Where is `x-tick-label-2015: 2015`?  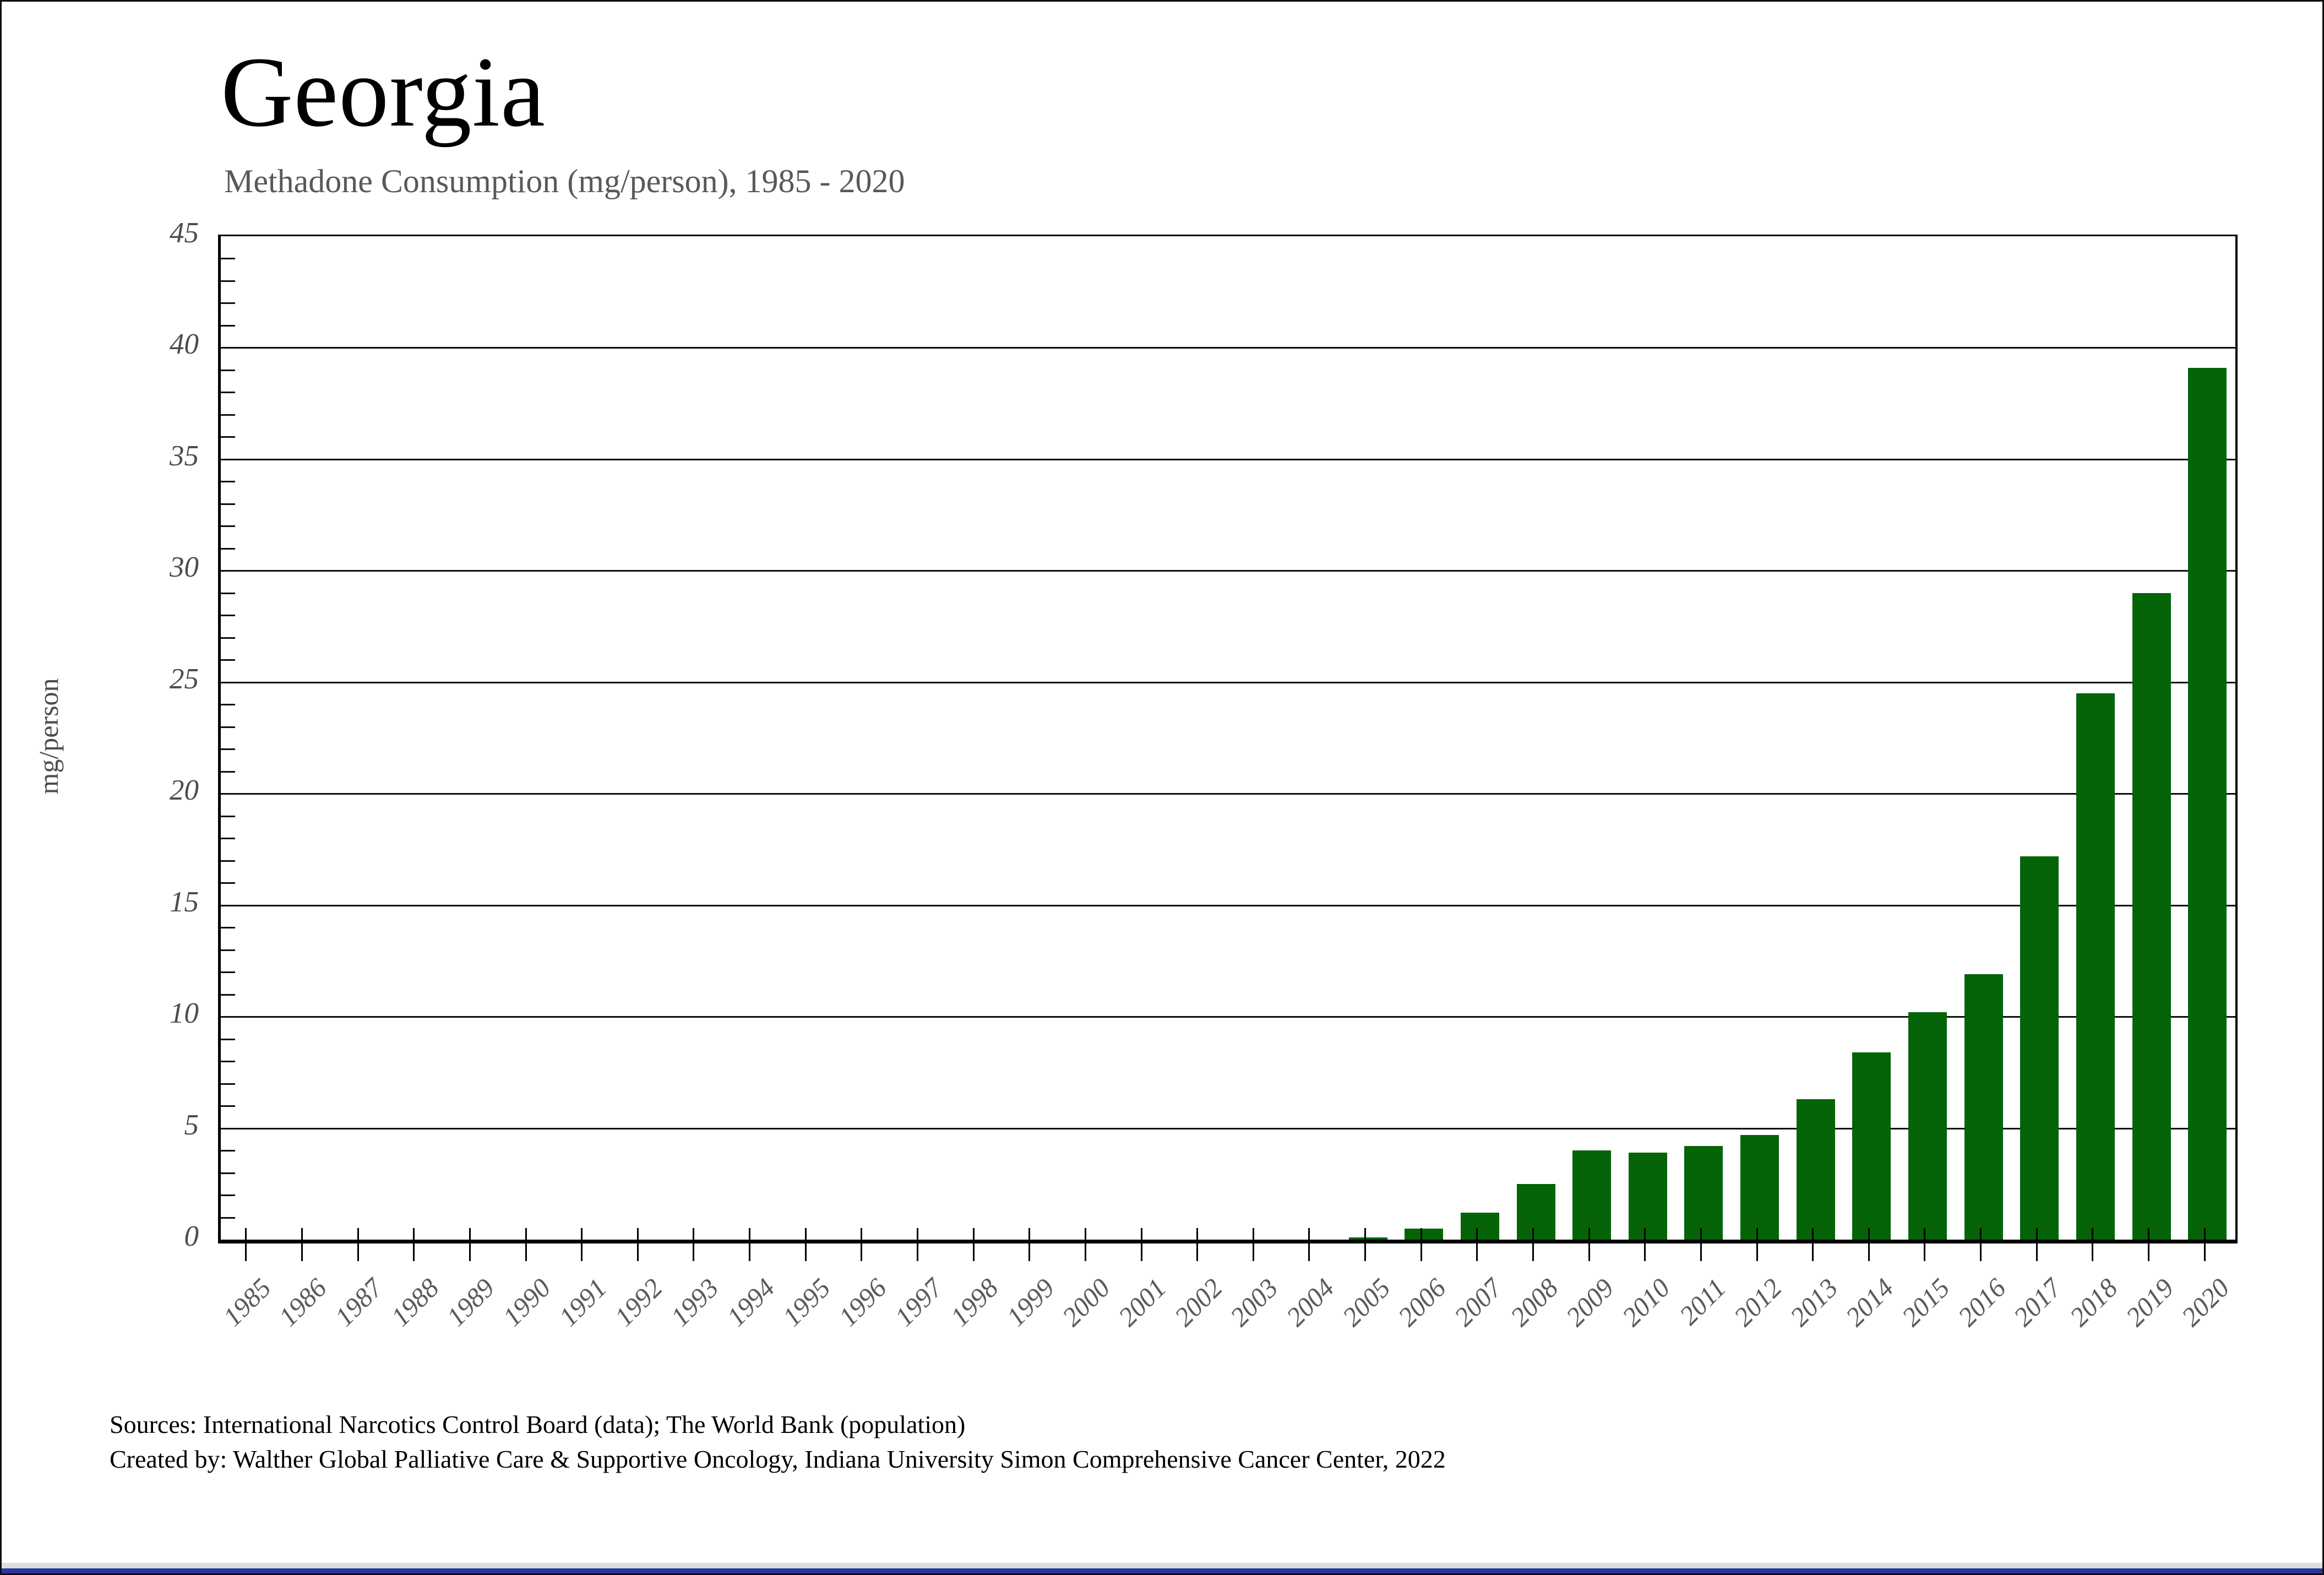
x-tick-label-2015: 2015 is located at coordinates (1926, 1302).